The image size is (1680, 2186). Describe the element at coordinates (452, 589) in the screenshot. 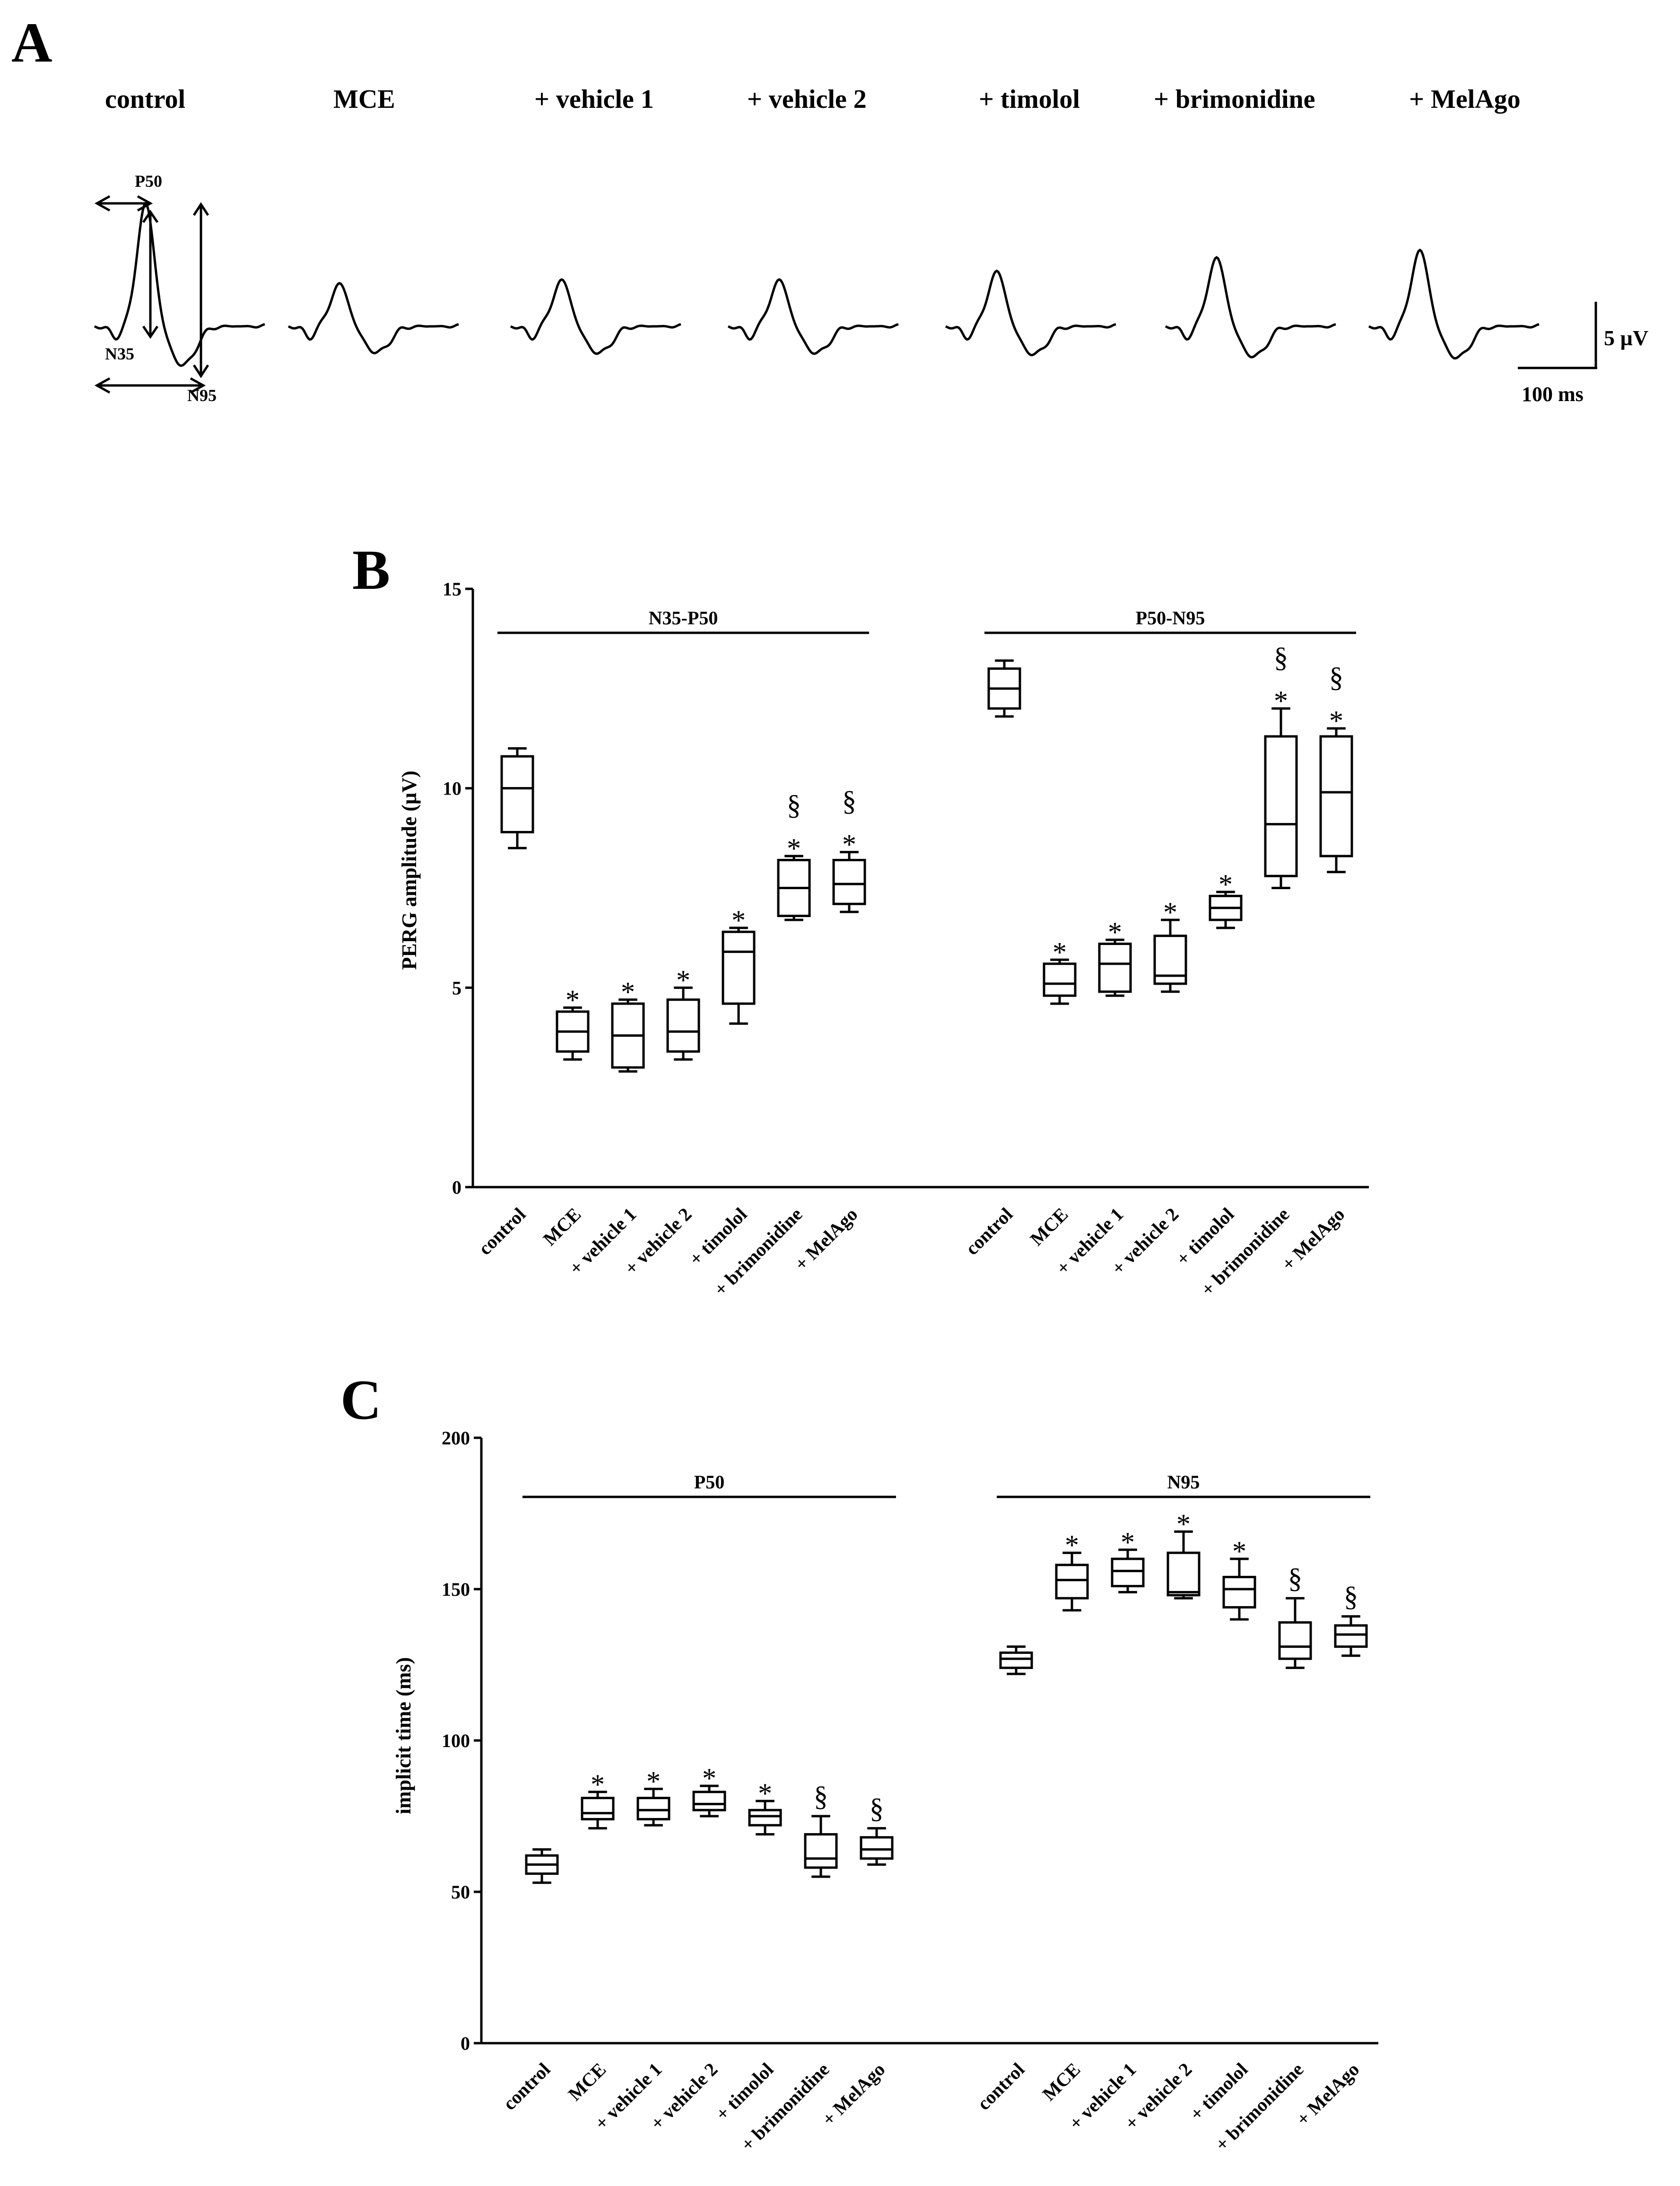

I see `y-tick-label: 15` at that location.